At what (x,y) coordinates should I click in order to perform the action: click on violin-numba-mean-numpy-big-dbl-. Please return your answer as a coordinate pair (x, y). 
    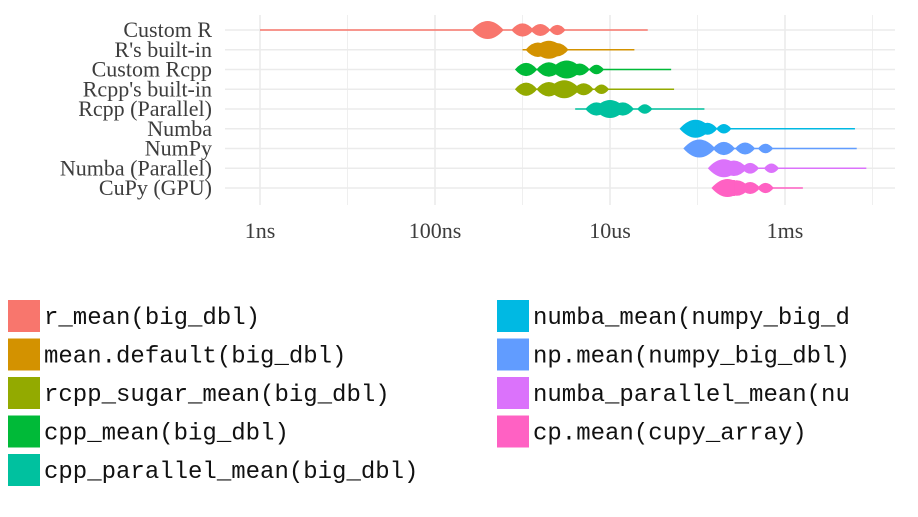
    Looking at the image, I should click on (767, 128).